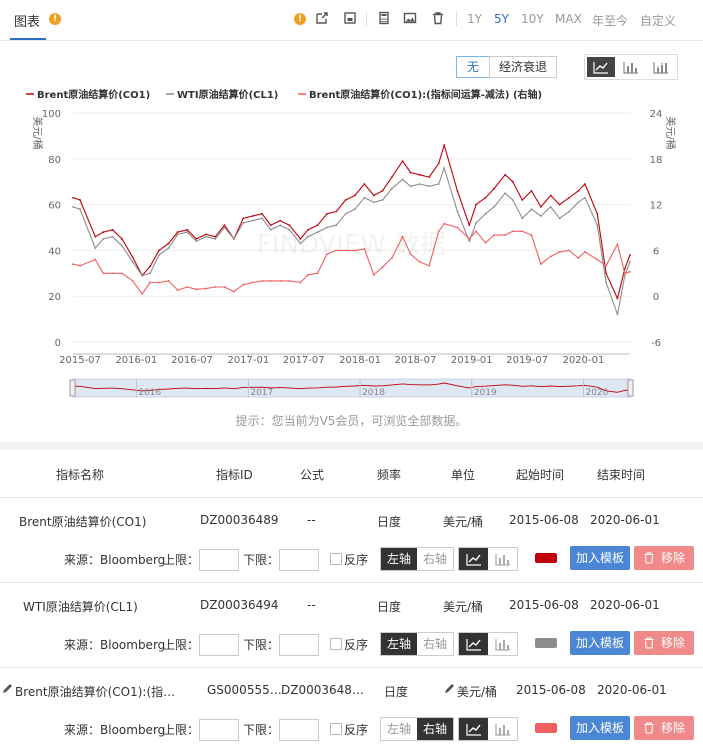 This screenshot has width=703, height=750. Describe the element at coordinates (656, 206) in the screenshot. I see `y-right-tick-label: 12` at that location.